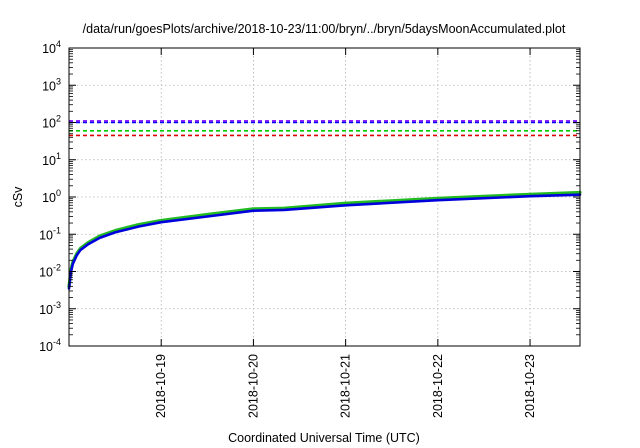  What do you see at coordinates (161, 386) in the screenshot?
I see `x-tick-label: 2018-10-19` at bounding box center [161, 386].